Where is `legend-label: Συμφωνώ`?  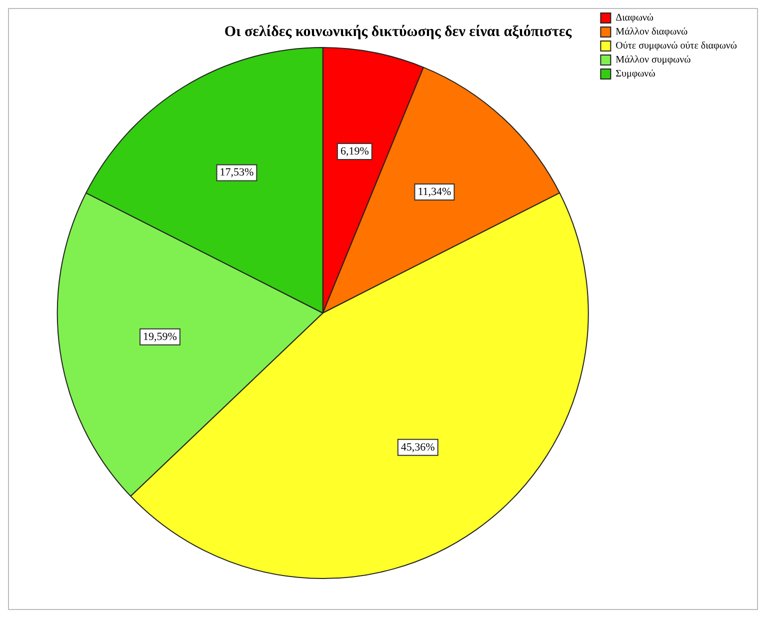 legend-label: Συμφωνώ is located at coordinates (636, 74).